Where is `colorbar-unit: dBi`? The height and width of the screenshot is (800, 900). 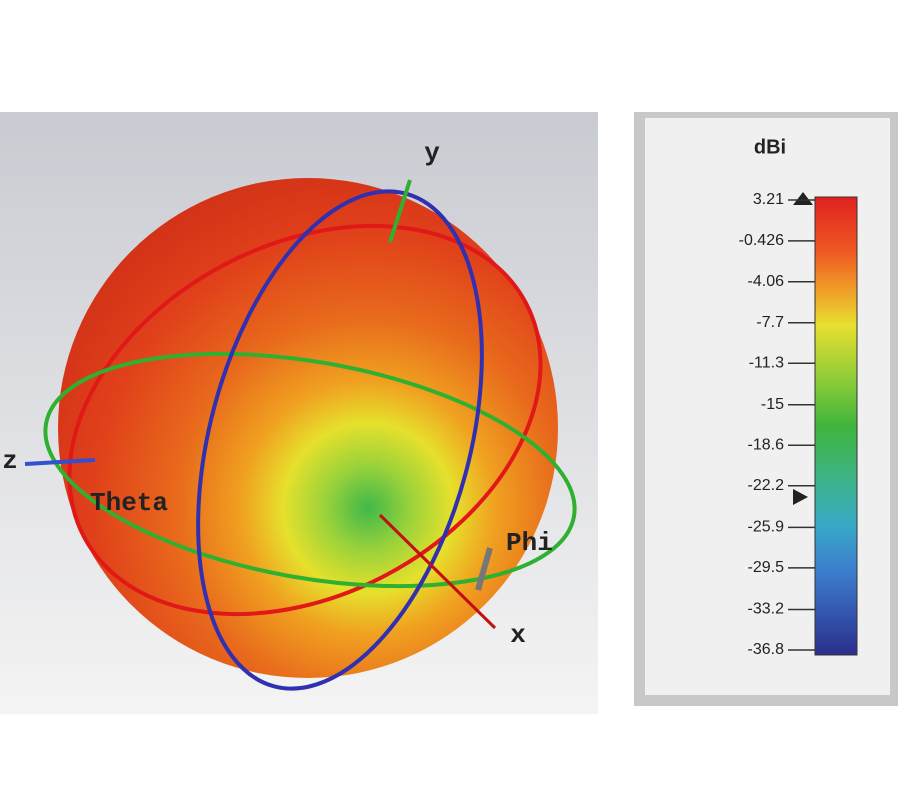
colorbar-unit: dBi is located at coordinates (770, 147).